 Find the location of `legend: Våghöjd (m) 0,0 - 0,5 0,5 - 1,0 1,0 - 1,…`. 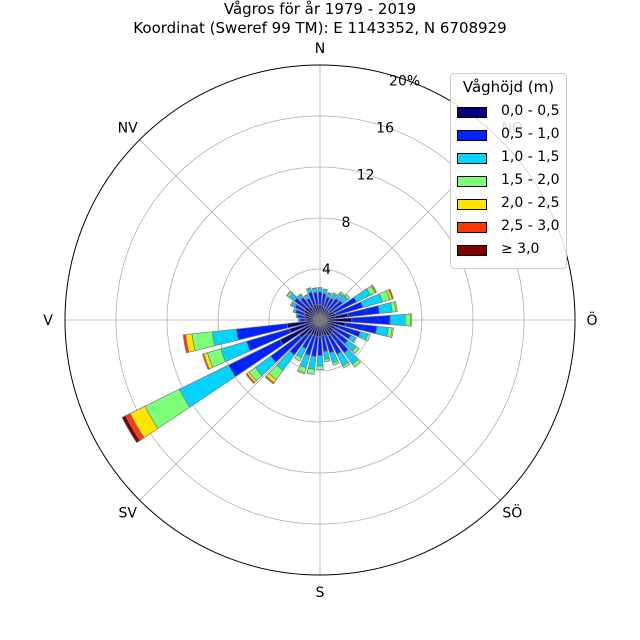

legend: Våghöjd (m) 0,0 - 0,5 0,5 - 1,0 1,0 - 1,… is located at coordinates (508, 171).